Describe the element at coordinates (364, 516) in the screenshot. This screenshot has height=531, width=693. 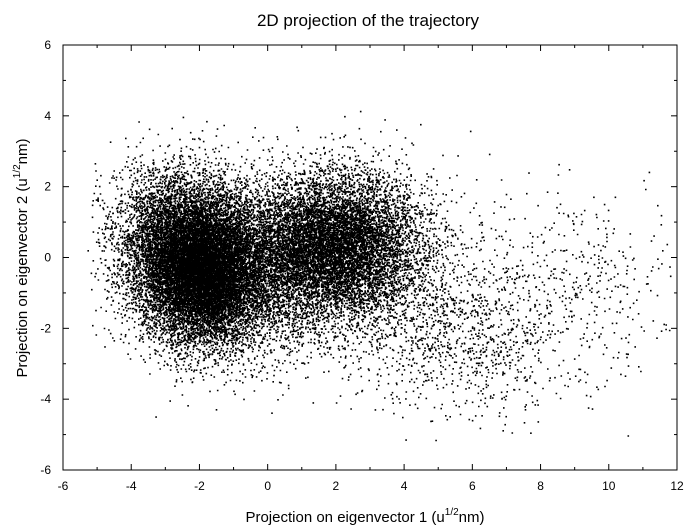
I see `x-axis-label: Projection on eigenvector 1 (u1/2nm)` at that location.